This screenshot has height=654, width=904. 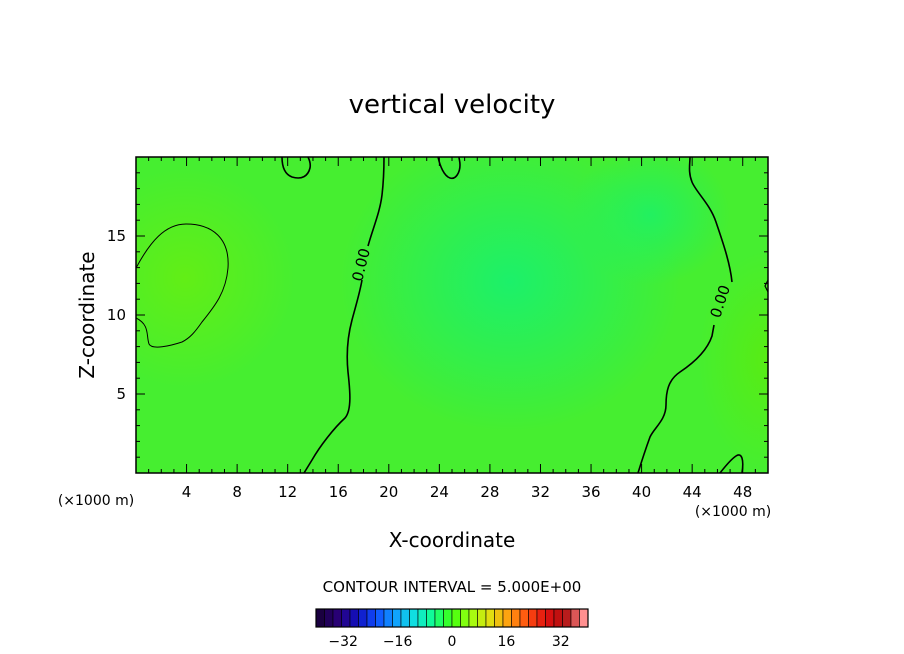 I want to click on y-tick-label: 15, so click(x=116, y=236).